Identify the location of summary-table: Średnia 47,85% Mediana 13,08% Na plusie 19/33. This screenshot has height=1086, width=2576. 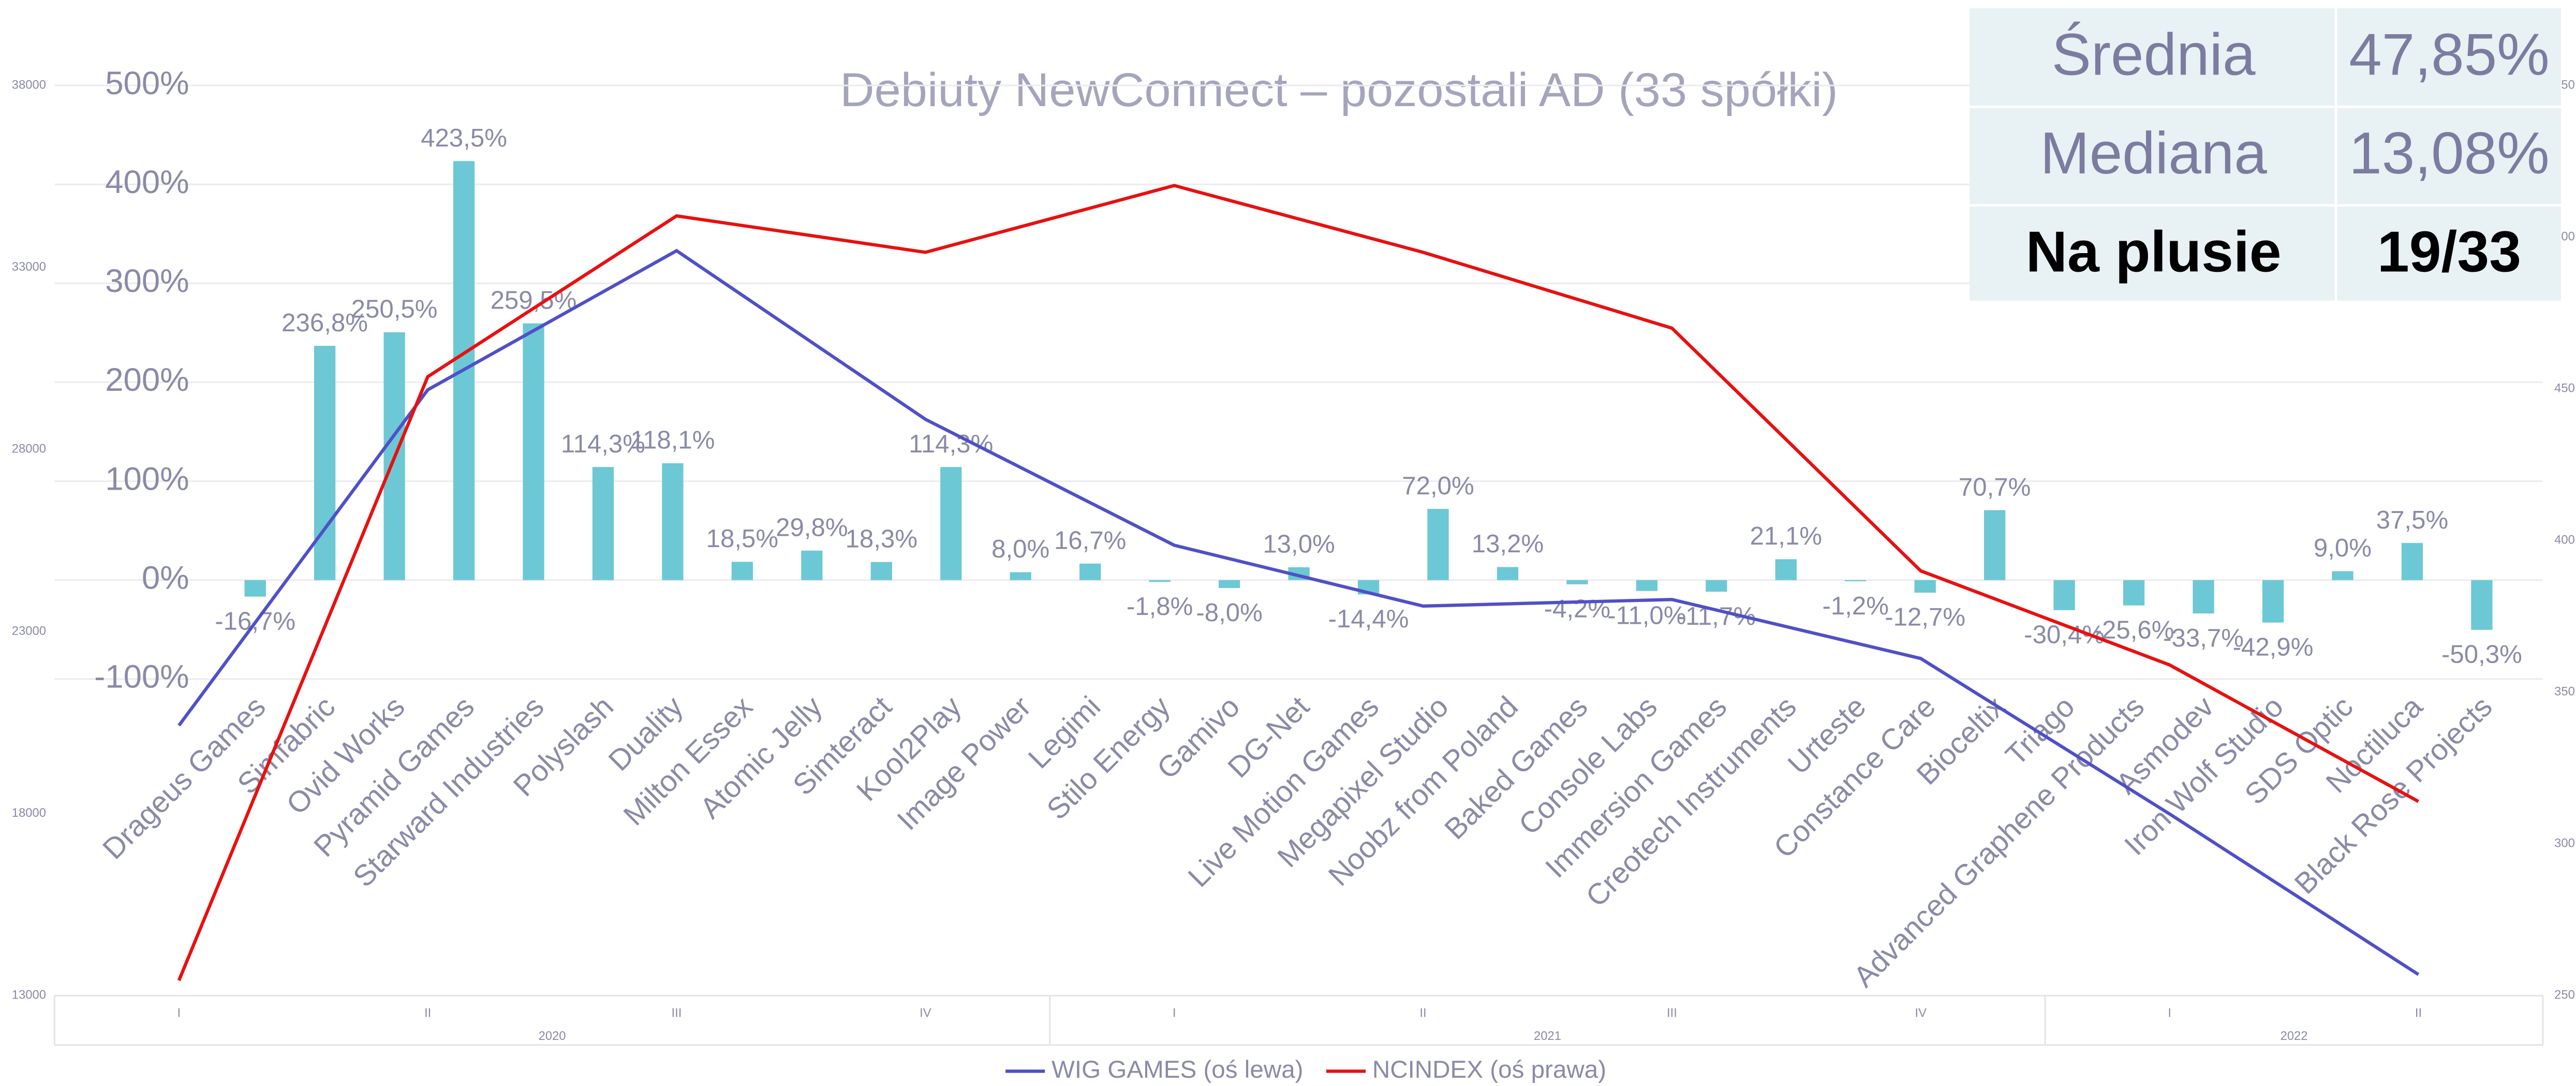
(2265, 155).